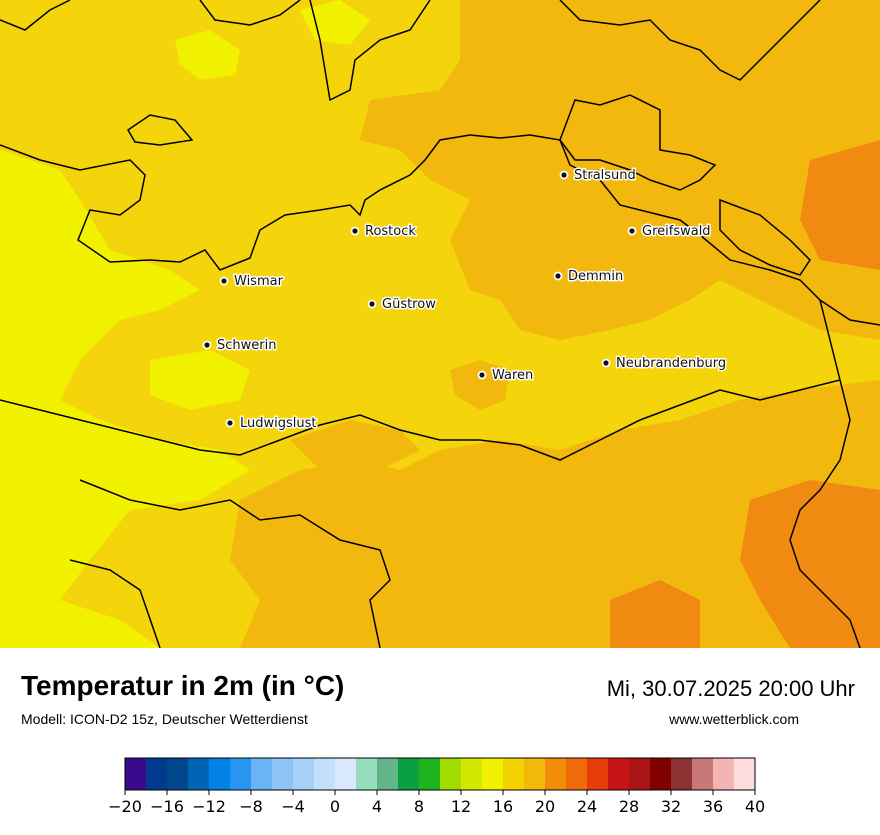  I want to click on city-label: Rostock, so click(390, 231).